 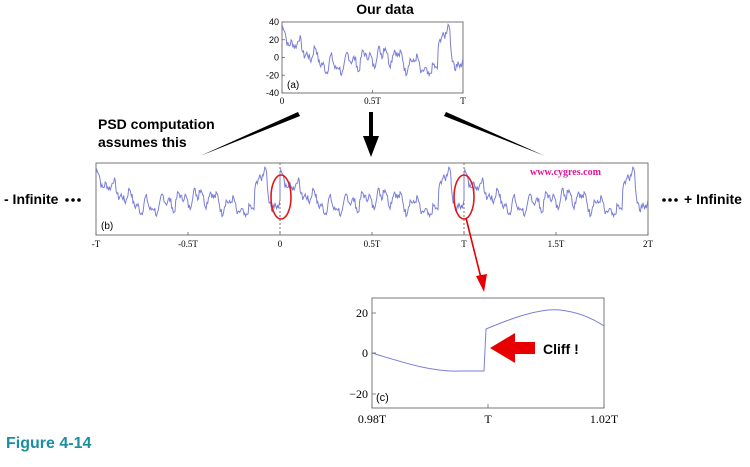 I want to click on left-wedge-arrow, so click(x=250, y=134).